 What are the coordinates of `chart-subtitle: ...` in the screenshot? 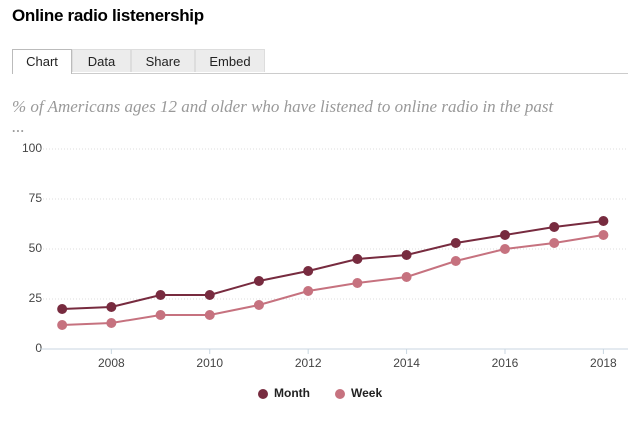 It's located at (18, 126).